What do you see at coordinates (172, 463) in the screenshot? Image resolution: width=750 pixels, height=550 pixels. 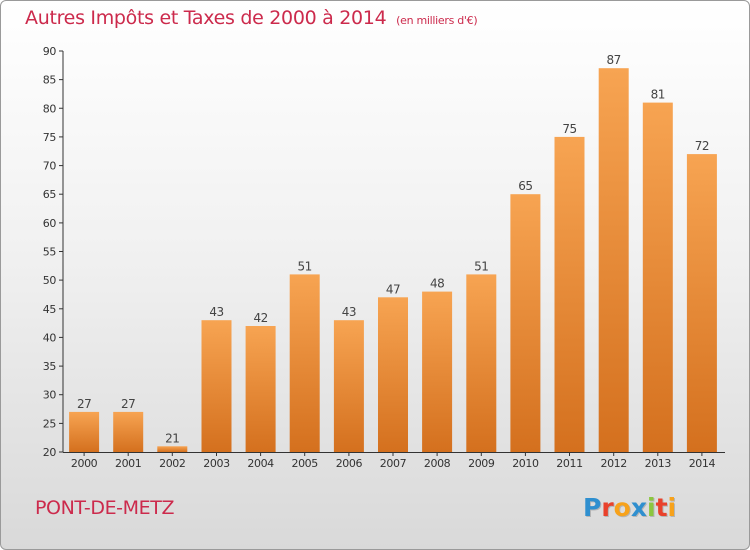 I see `x-tick-label: 2002` at bounding box center [172, 463].